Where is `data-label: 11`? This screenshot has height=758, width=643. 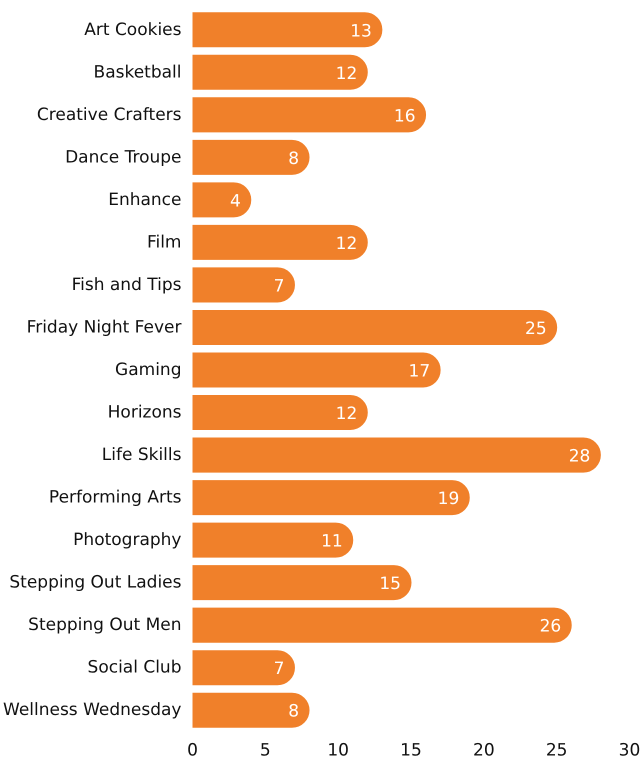 data-label: 11 is located at coordinates (332, 542).